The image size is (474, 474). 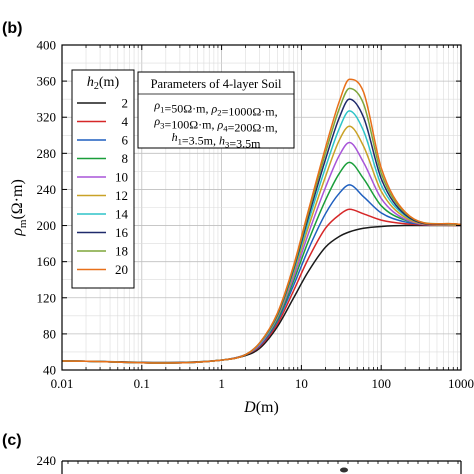 What do you see at coordinates (47, 81) in the screenshot?
I see `y-tick-label: 360` at bounding box center [47, 81].